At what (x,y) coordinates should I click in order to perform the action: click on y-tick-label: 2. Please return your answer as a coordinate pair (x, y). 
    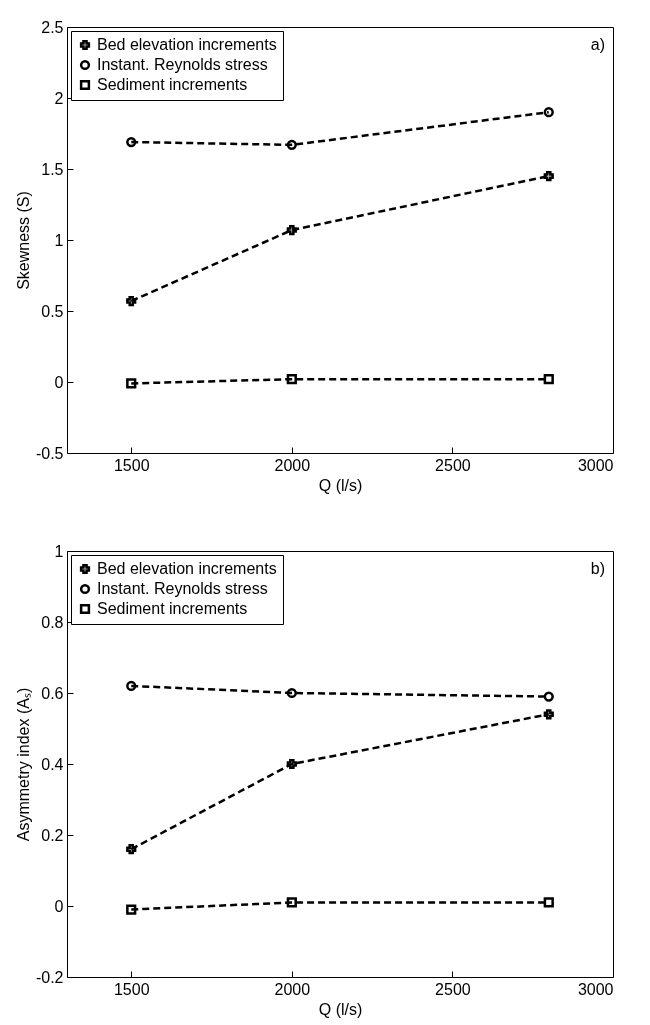
    Looking at the image, I should click on (59, 98).